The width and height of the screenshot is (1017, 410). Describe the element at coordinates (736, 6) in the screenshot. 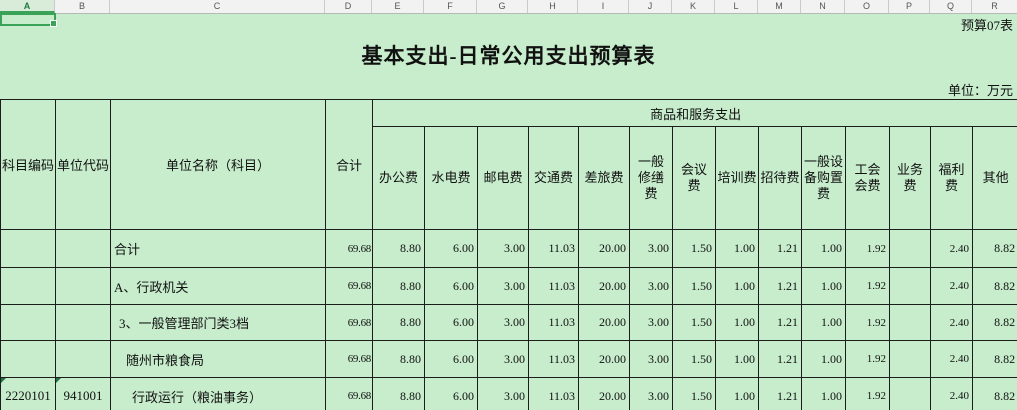

I see `column-header-L: L` at that location.